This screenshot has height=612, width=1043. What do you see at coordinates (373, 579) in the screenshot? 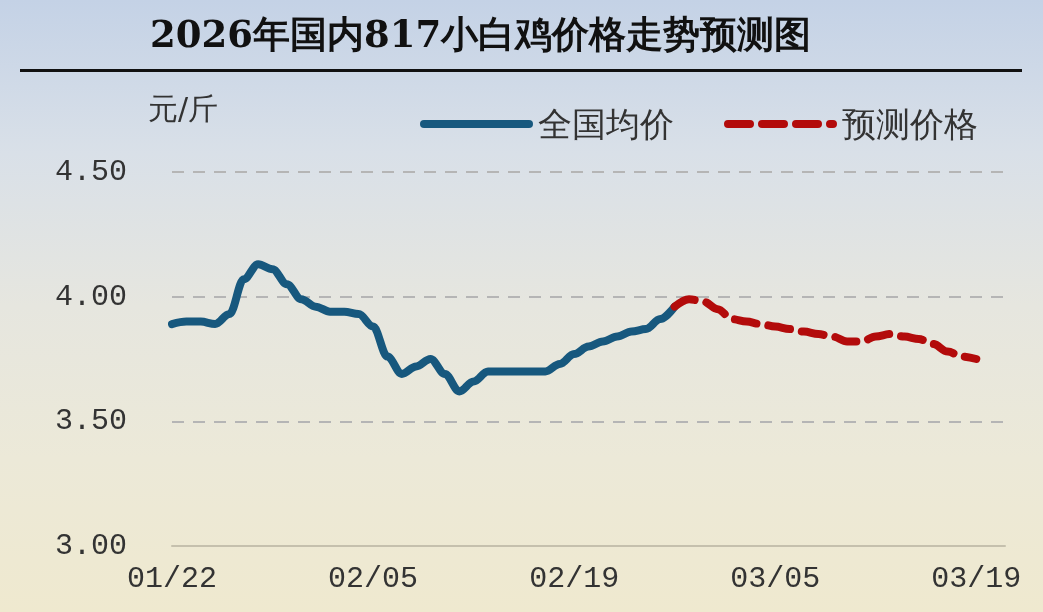
I see `x-tick-label: 02/05` at bounding box center [373, 579].